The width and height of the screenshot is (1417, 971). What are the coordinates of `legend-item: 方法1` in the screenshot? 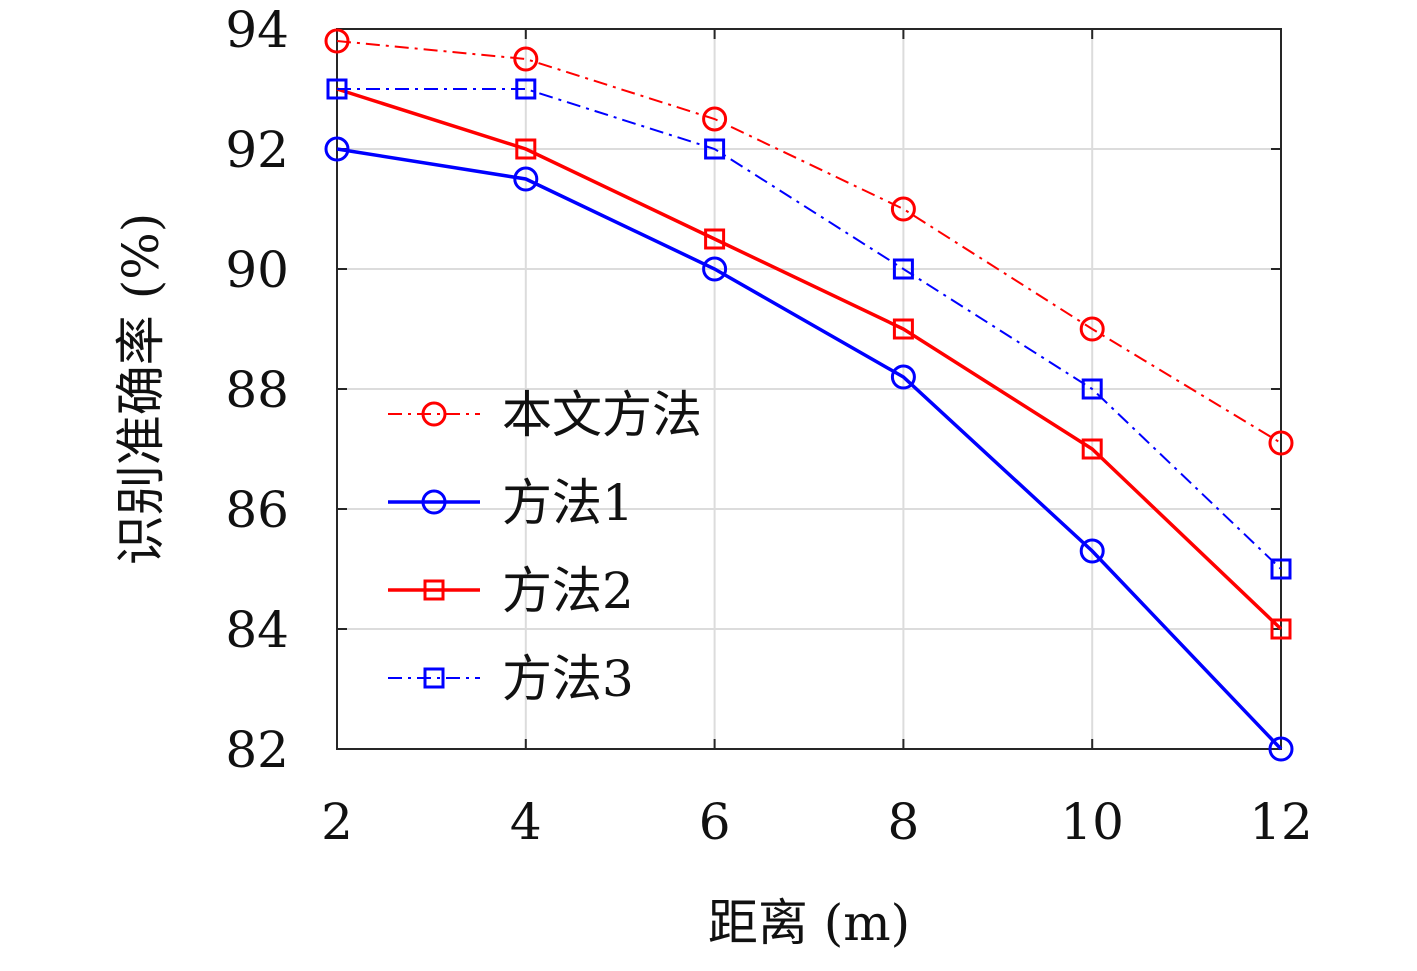 It's located at (511, 503).